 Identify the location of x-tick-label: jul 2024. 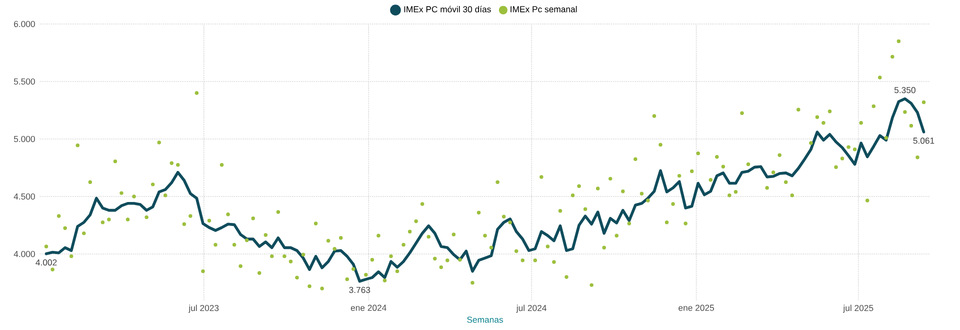
(531, 308).